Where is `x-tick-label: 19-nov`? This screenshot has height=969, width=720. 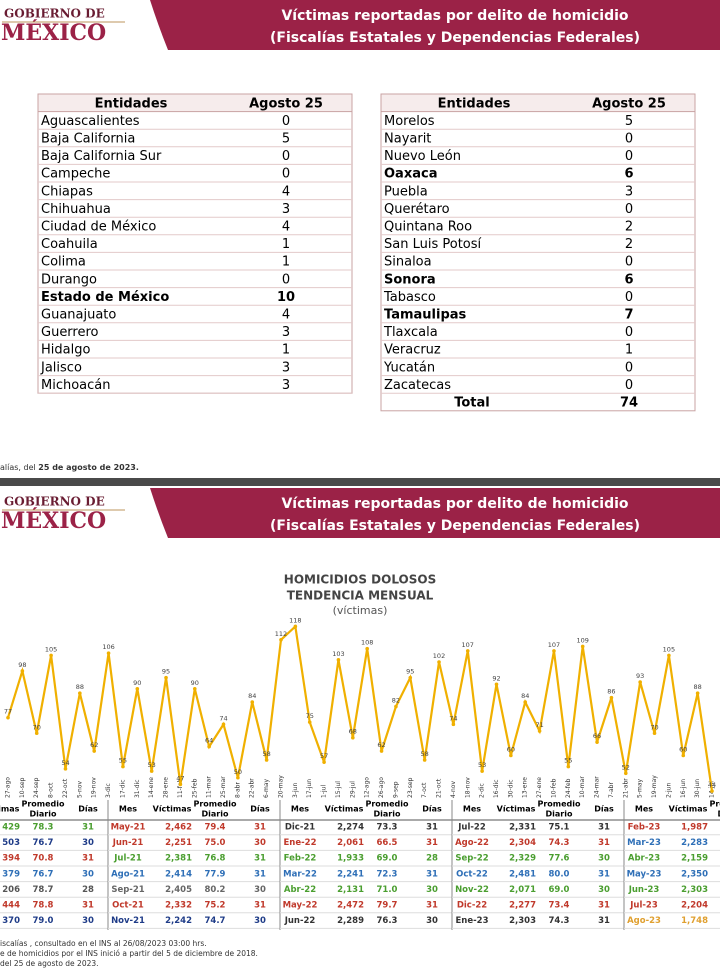
x-tick-label: 19-nov is located at coordinates (94, 787).